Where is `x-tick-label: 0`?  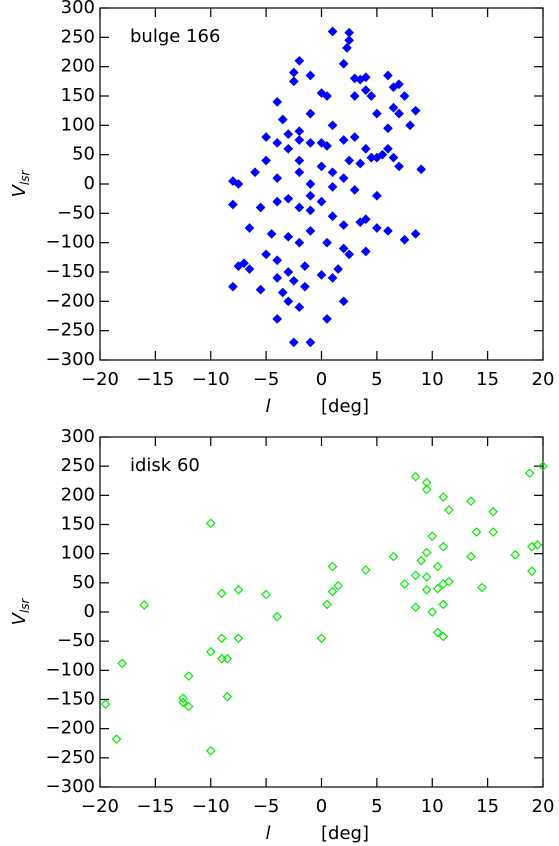
x-tick-label: 0 is located at coordinates (321, 806).